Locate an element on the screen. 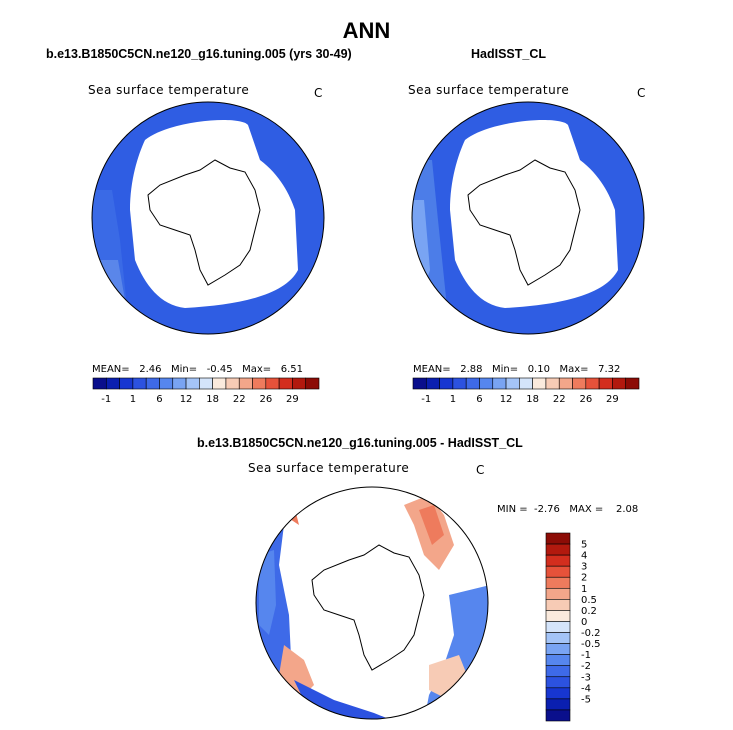  diff-colorbar-tick-label: -5 is located at coordinates (586, 699).